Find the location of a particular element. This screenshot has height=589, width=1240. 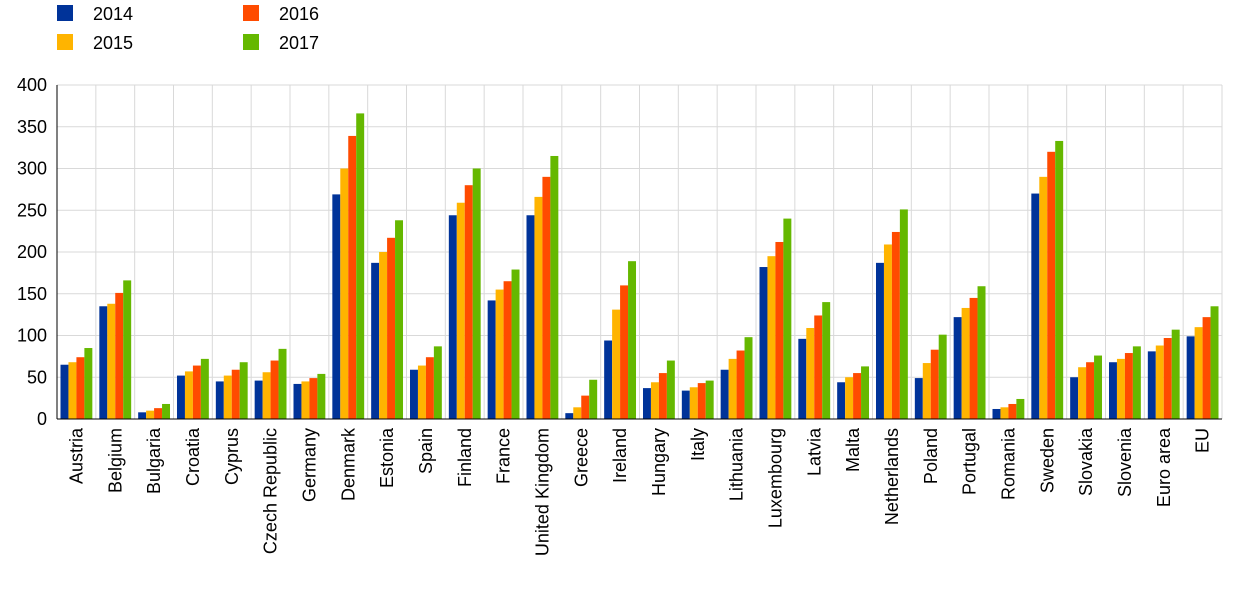

bar-2015-greece is located at coordinates (577, 413).